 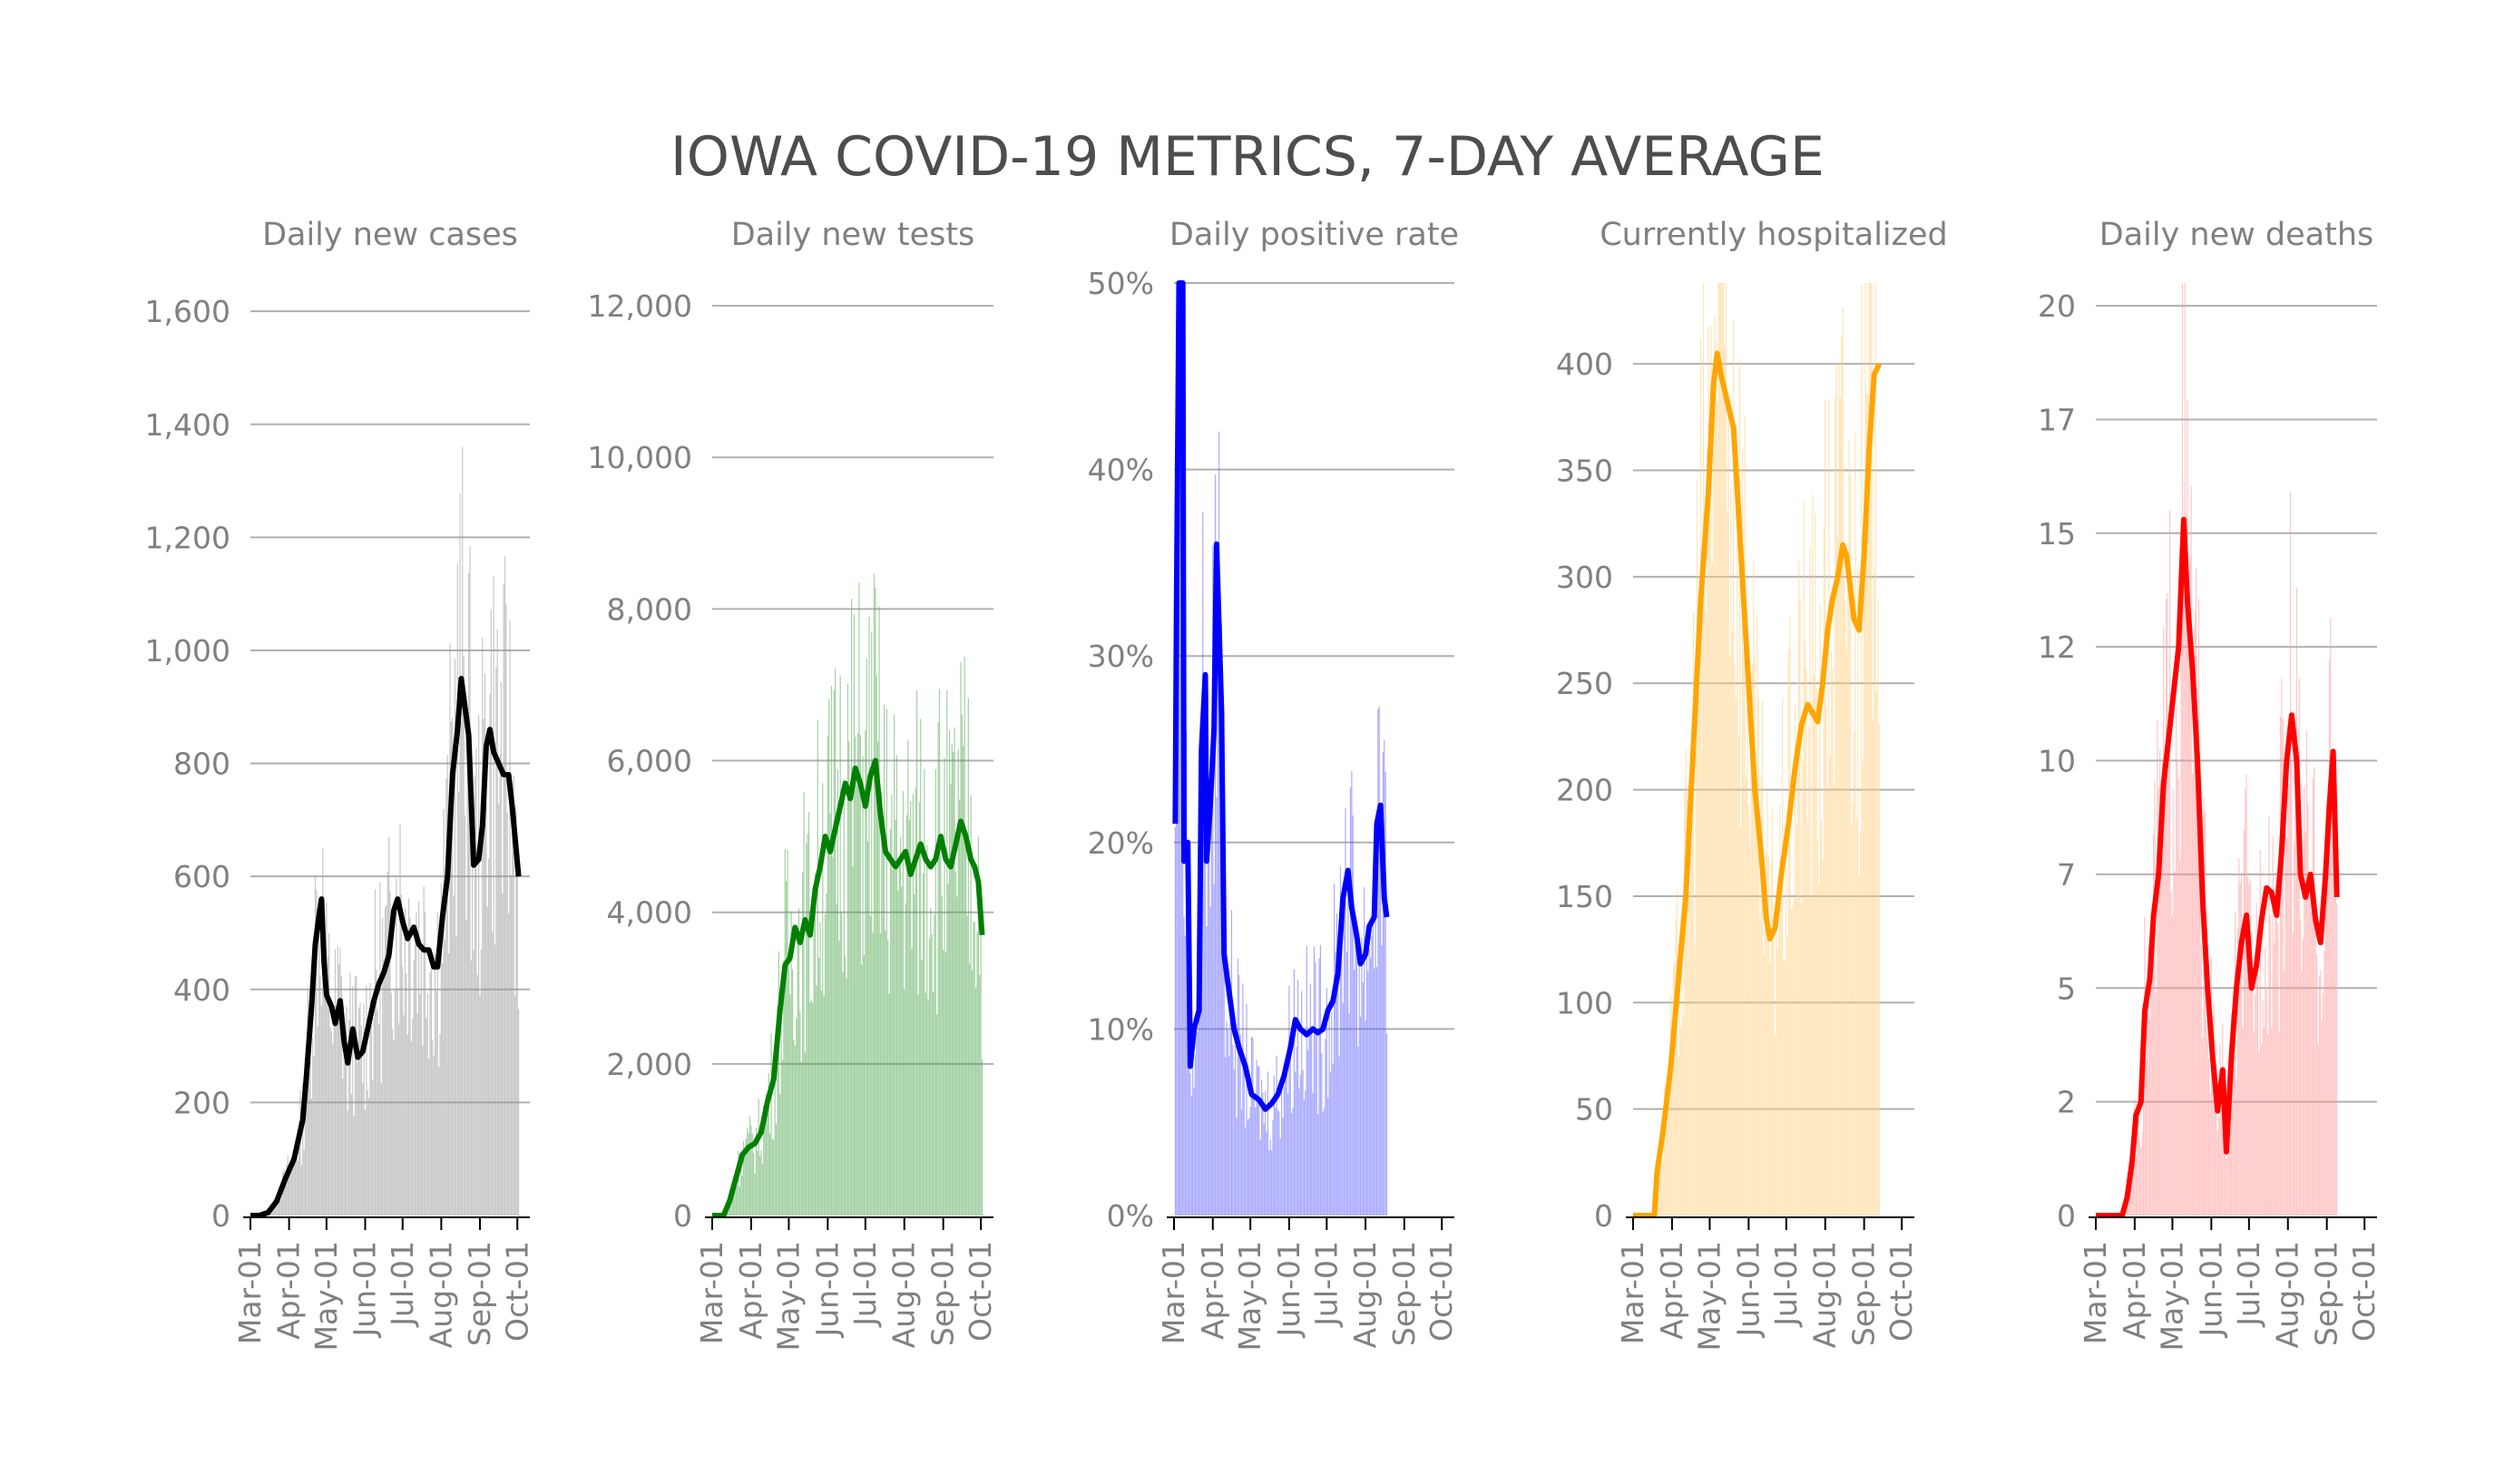 What do you see at coordinates (1314, 235) in the screenshot?
I see `panel-title: Daily positive rate` at bounding box center [1314, 235].